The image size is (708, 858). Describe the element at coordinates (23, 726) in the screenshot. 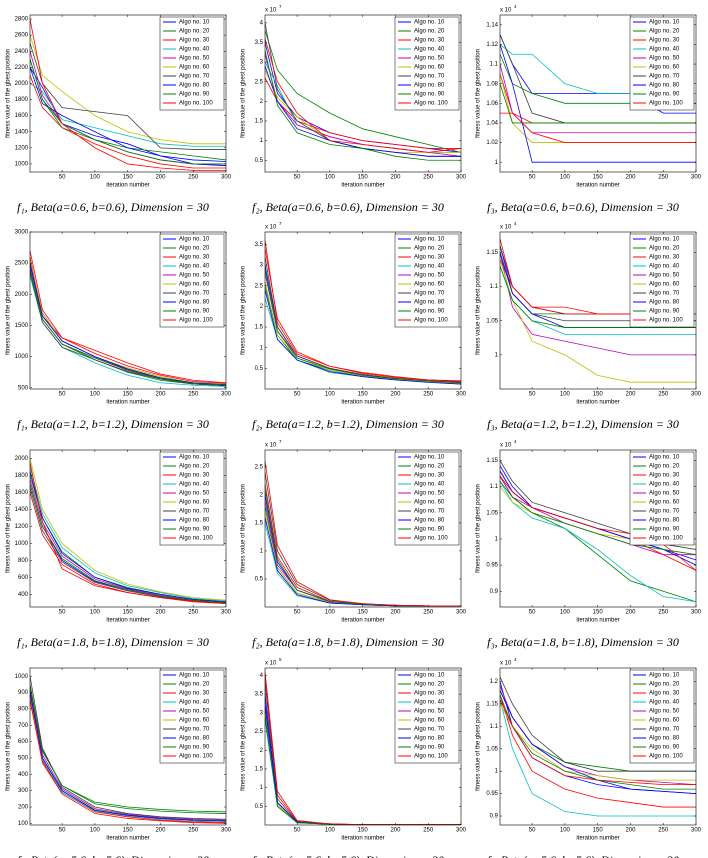

I see `y-tick-label: 700` at that location.